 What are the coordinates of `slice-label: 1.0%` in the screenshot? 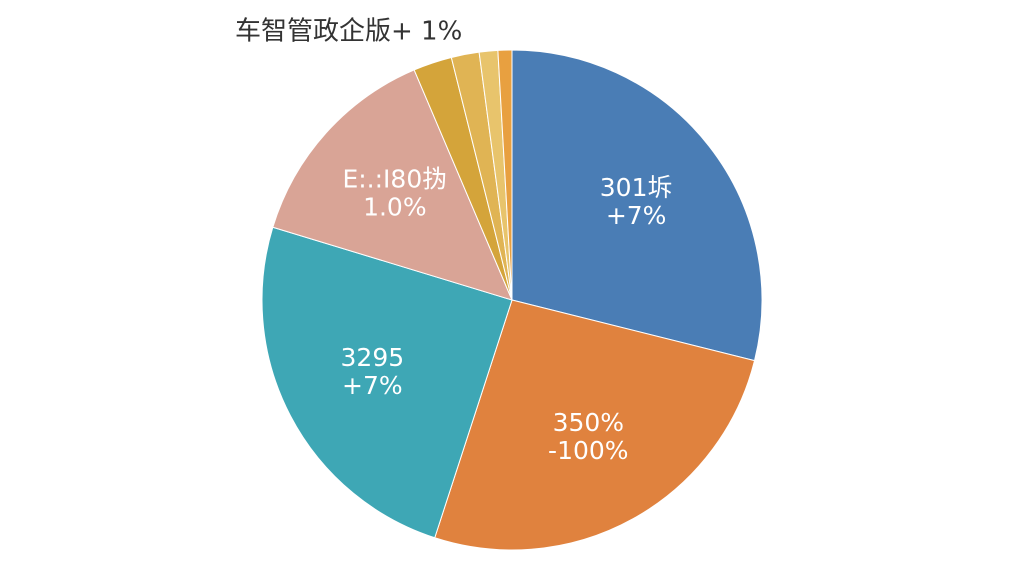 It's located at (395, 207).